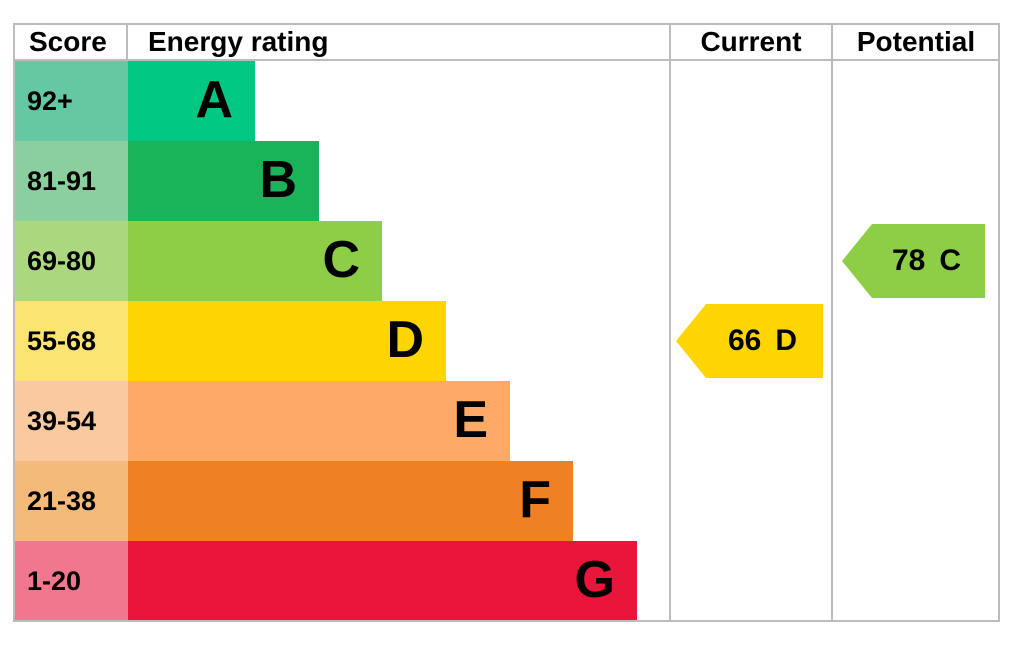 The image size is (1024, 645). What do you see at coordinates (507, 181) in the screenshot?
I see `band-row: 81-91 B` at bounding box center [507, 181].